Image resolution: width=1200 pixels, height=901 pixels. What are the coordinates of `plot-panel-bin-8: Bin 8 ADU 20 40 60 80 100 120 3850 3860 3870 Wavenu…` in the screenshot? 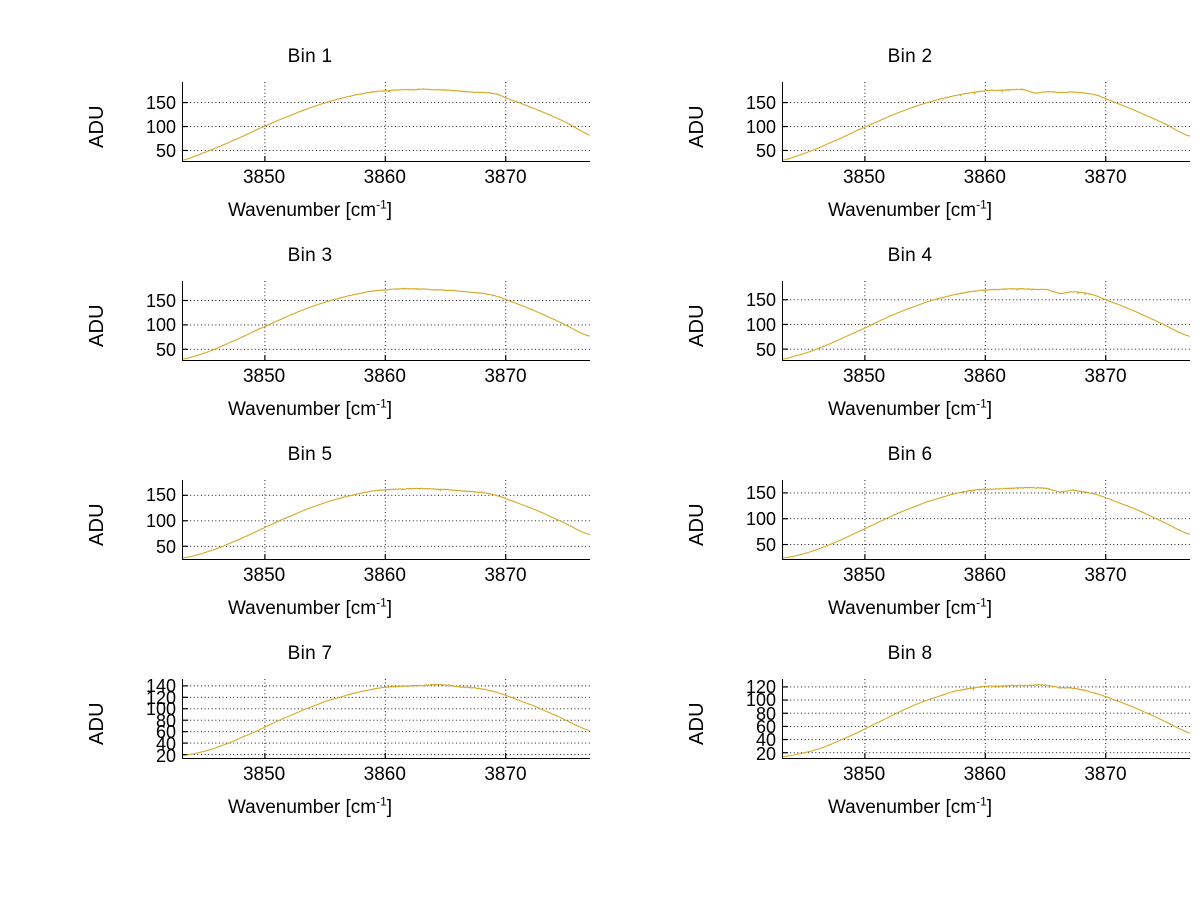 It's located at (910, 745).